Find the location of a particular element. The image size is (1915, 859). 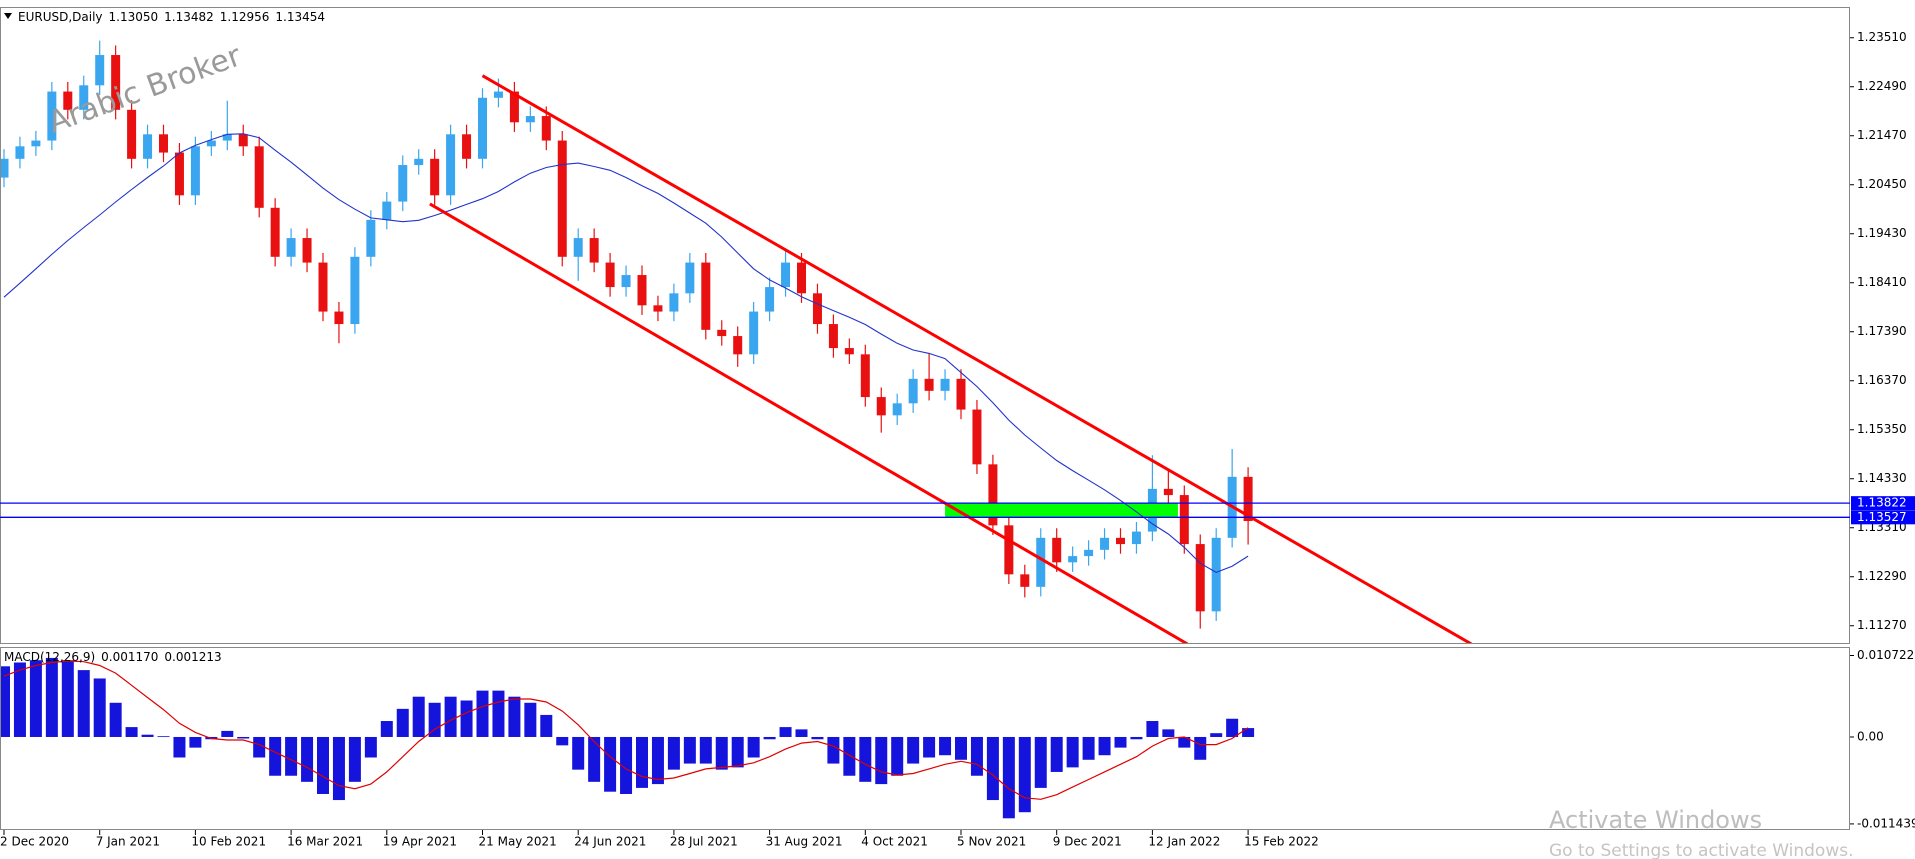

level-label: 1.13822 is located at coordinates (1882, 503).